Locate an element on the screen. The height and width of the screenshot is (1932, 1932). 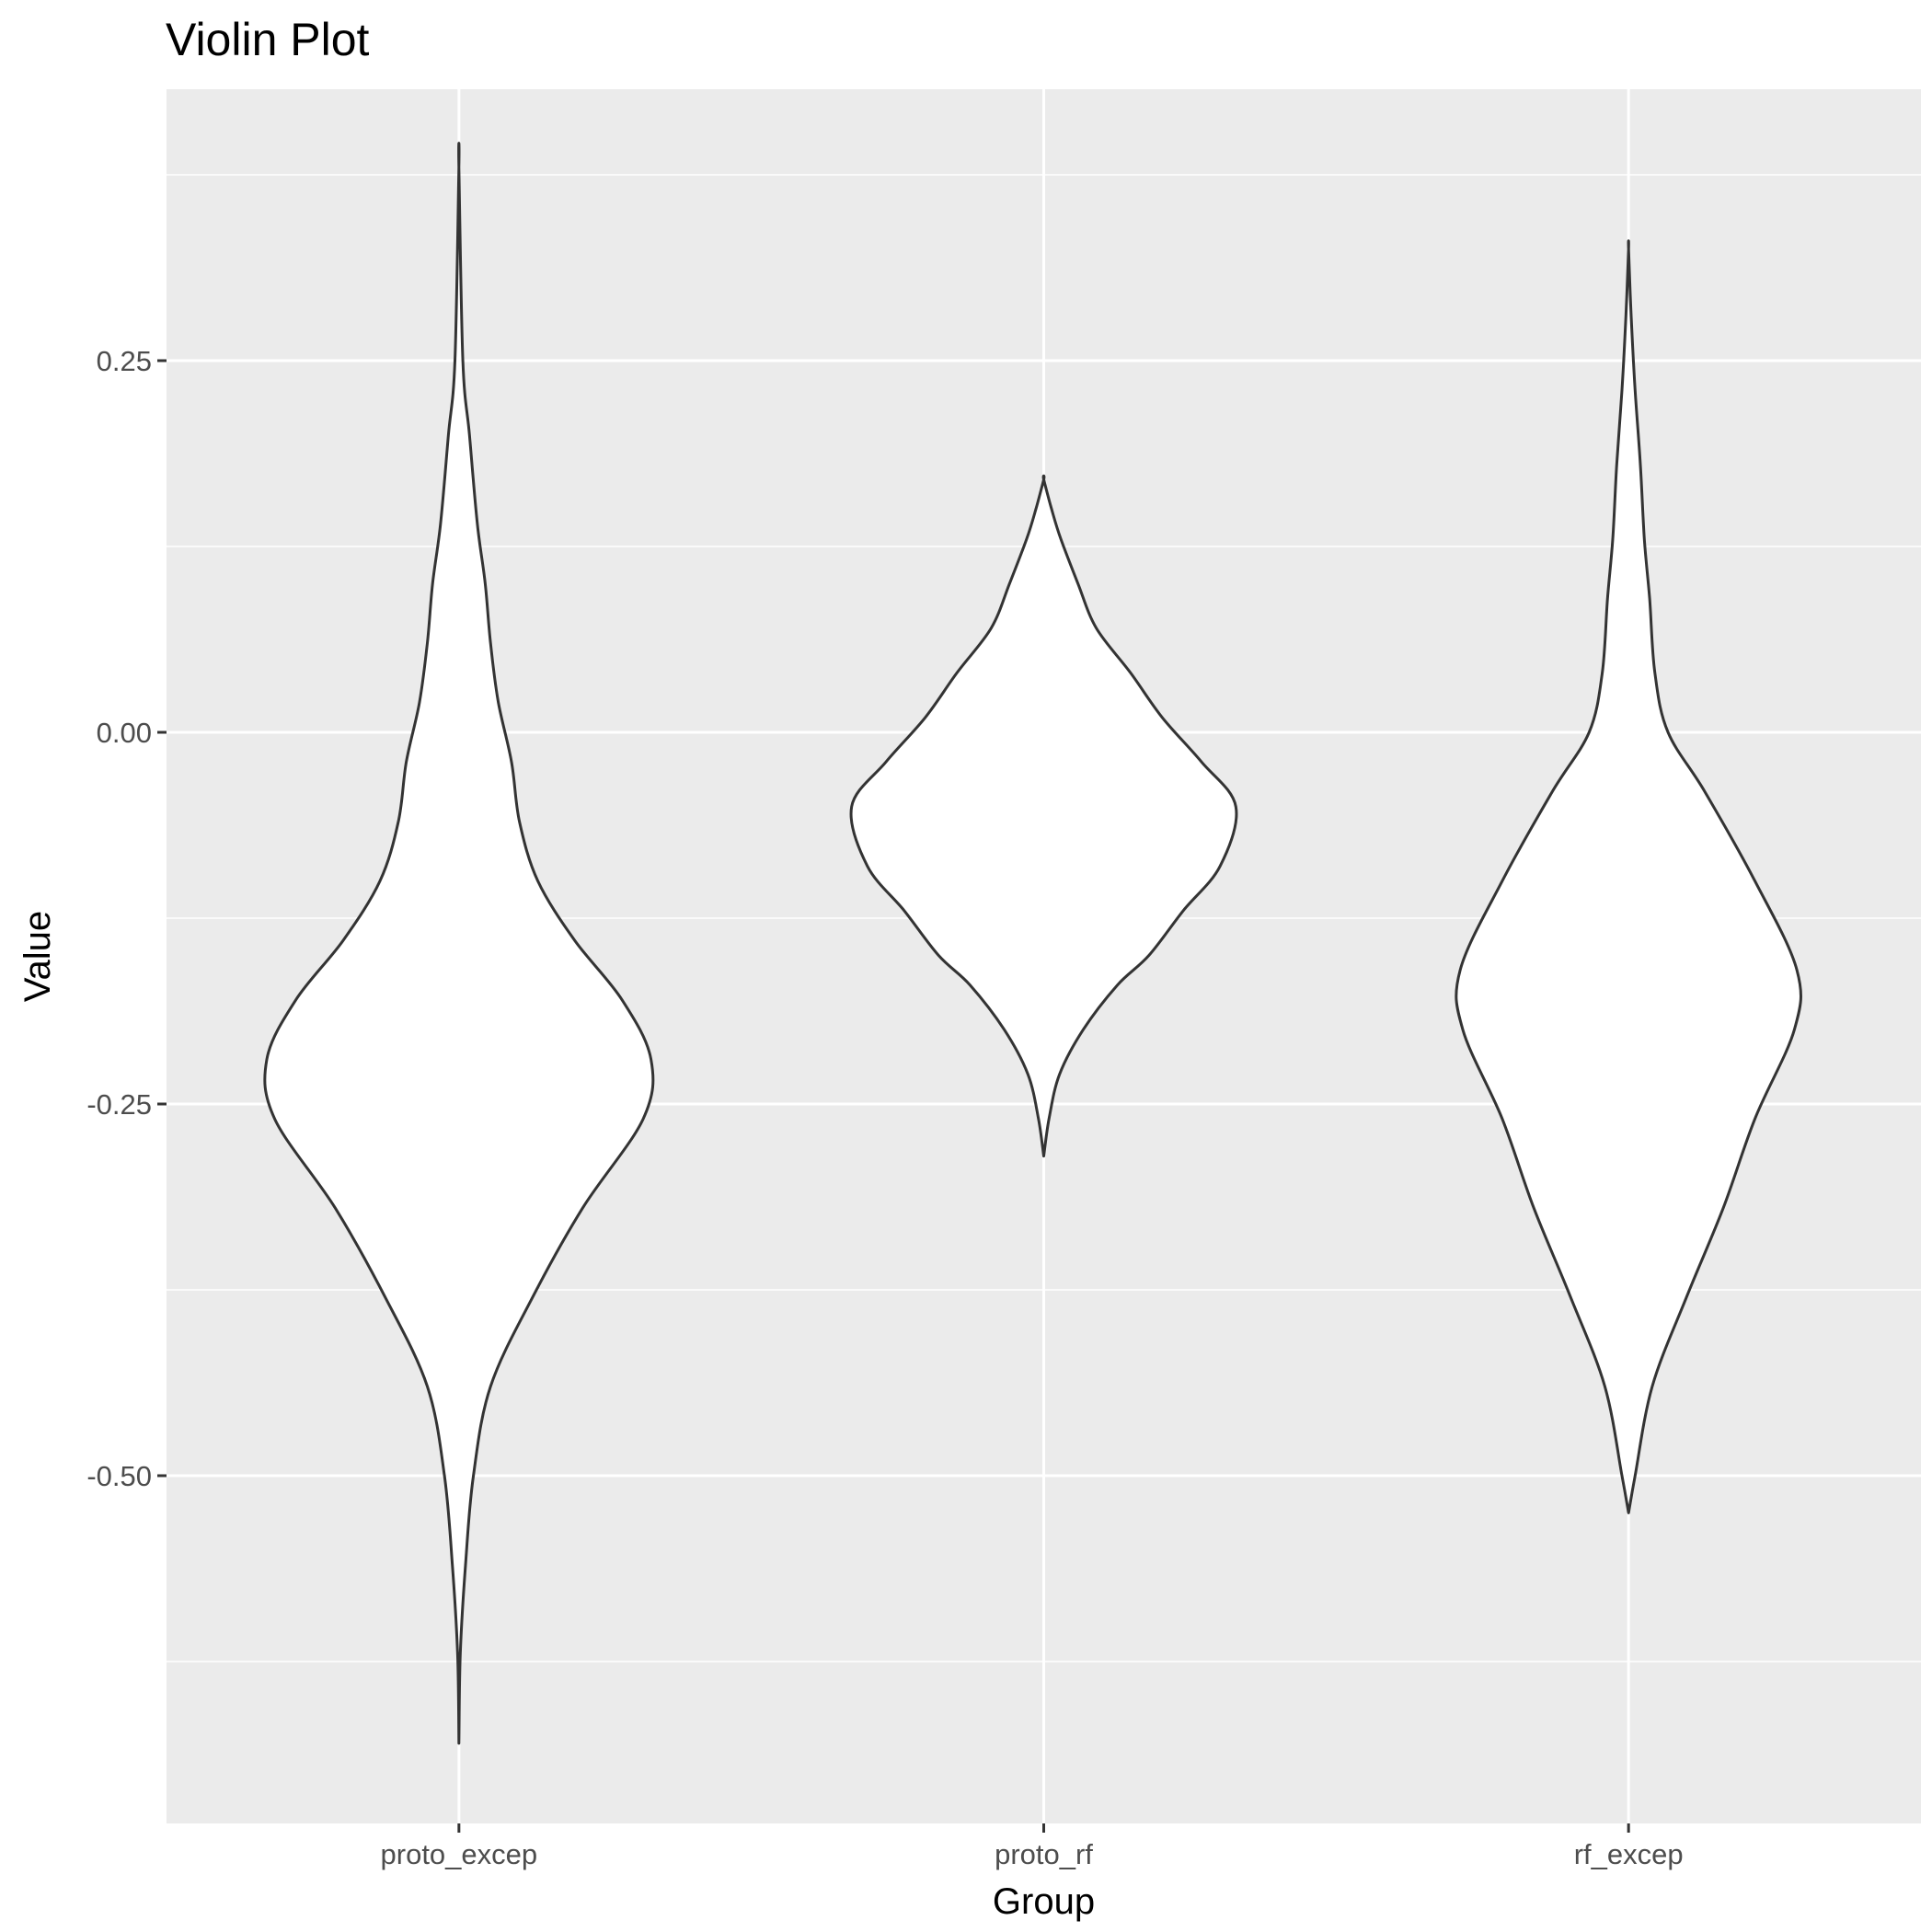
y-tick-label: 0.00 is located at coordinates (124, 733).